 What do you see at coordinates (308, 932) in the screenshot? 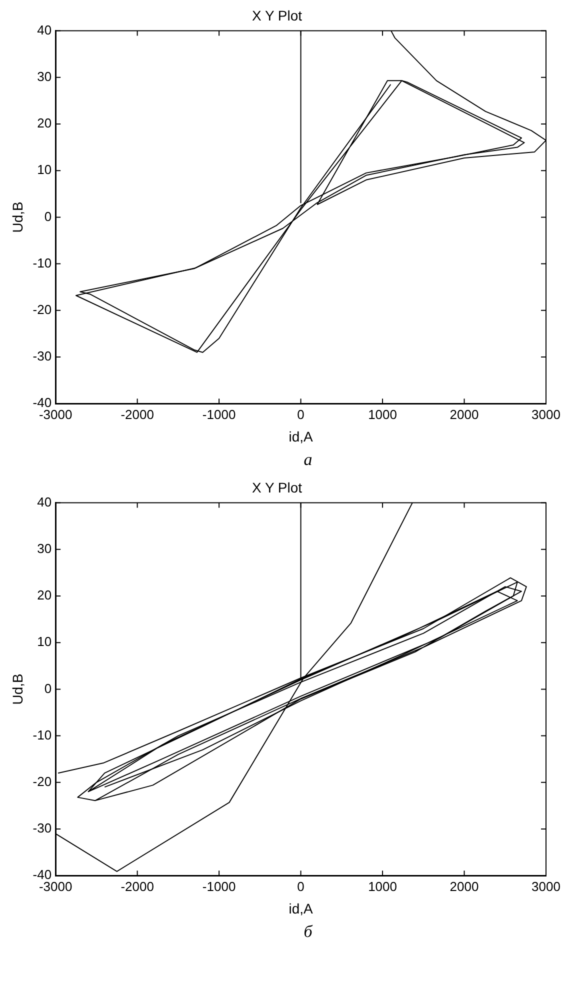
I see `text: б` at bounding box center [308, 932].